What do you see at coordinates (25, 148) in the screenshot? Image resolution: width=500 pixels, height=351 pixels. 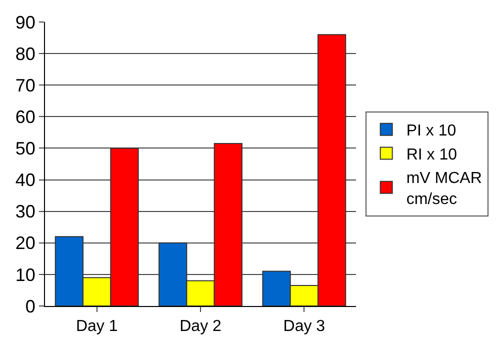 I see `y-tick-label: 50` at bounding box center [25, 148].